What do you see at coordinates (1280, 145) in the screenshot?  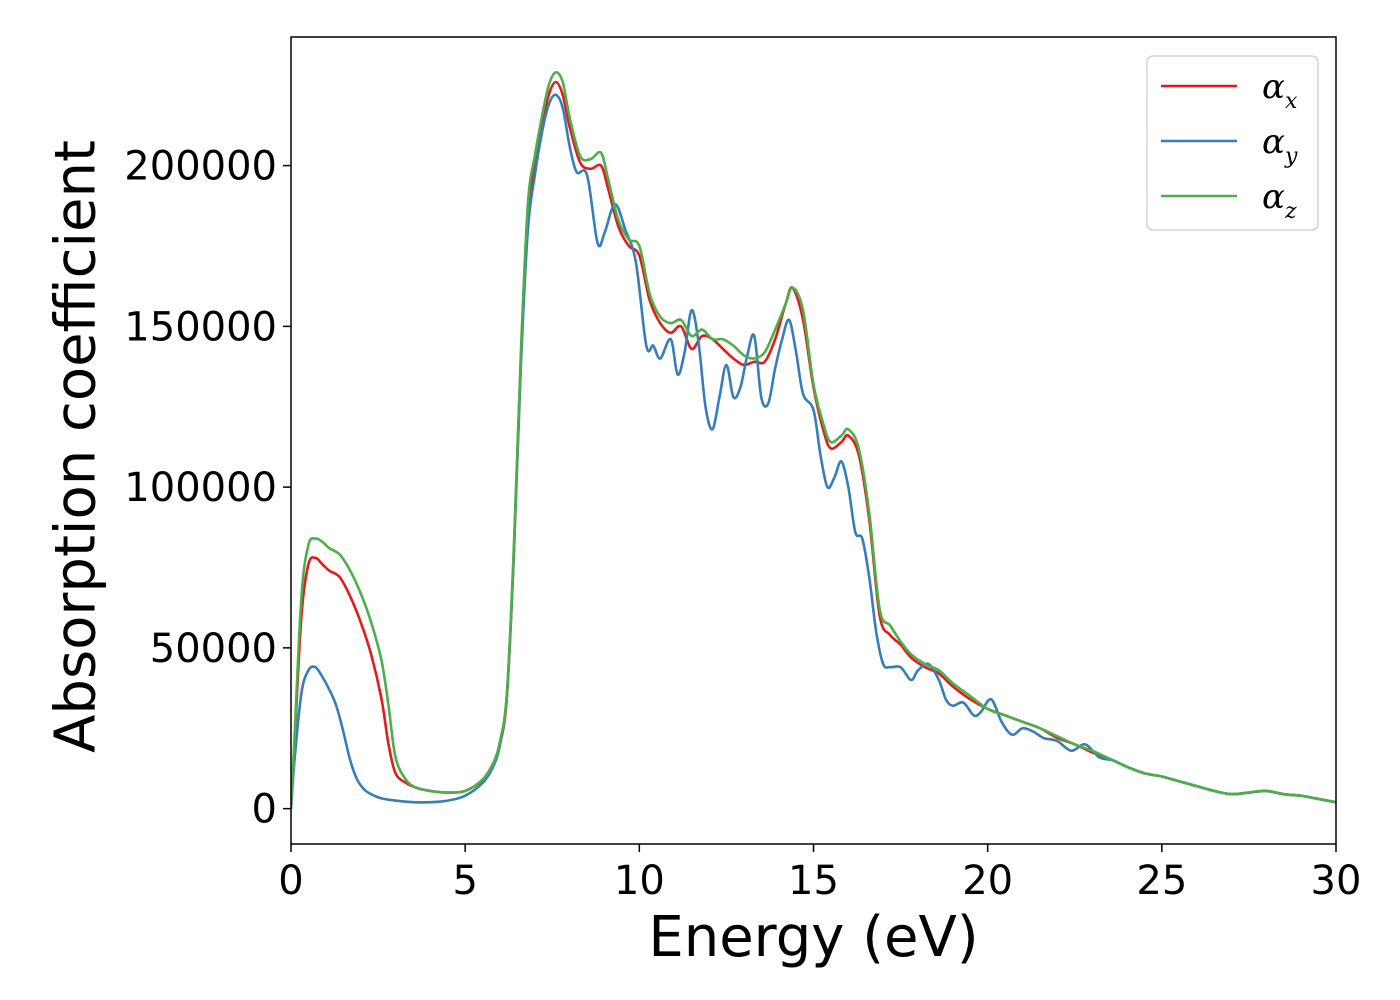 I see `legend-label-y: αy` at bounding box center [1280, 145].